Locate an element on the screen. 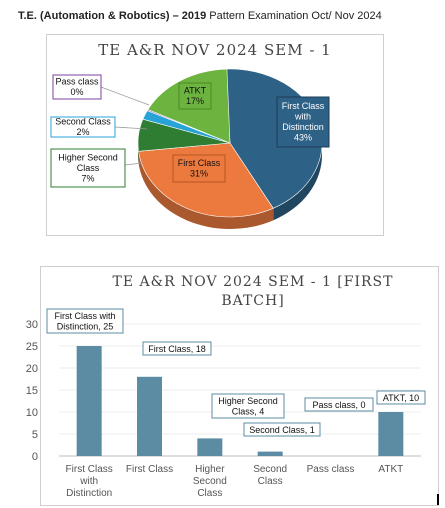 The height and width of the screenshot is (508, 445). bar-chart-title-line2: BATCH] is located at coordinates (252, 301).